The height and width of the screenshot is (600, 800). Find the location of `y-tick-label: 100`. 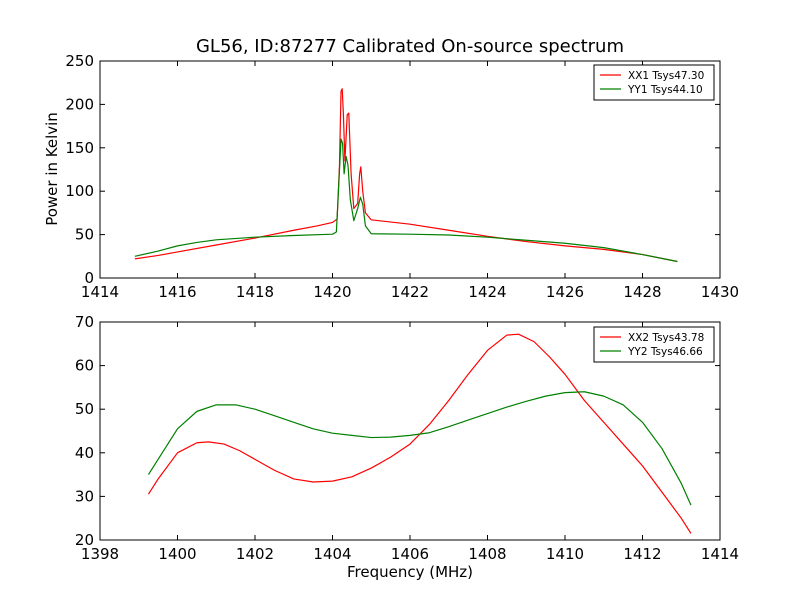

y-tick-label: 100 is located at coordinates (79, 191).